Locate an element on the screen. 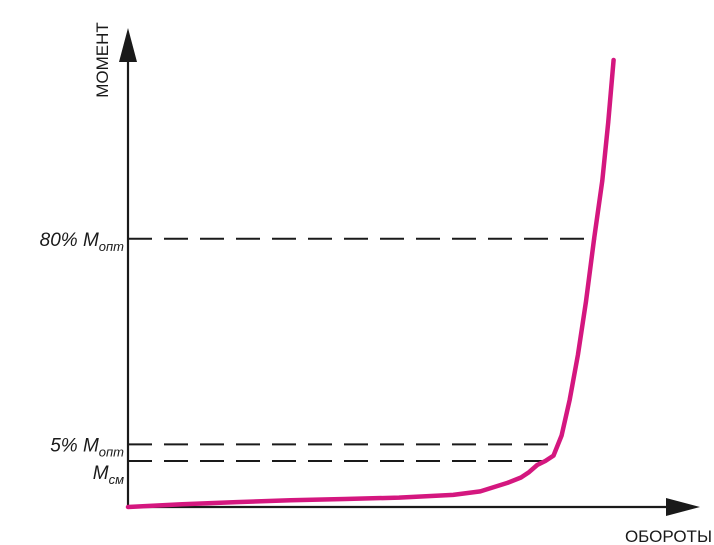 This screenshot has height=545, width=714. reference-label-subscript: см is located at coordinates (117, 479).